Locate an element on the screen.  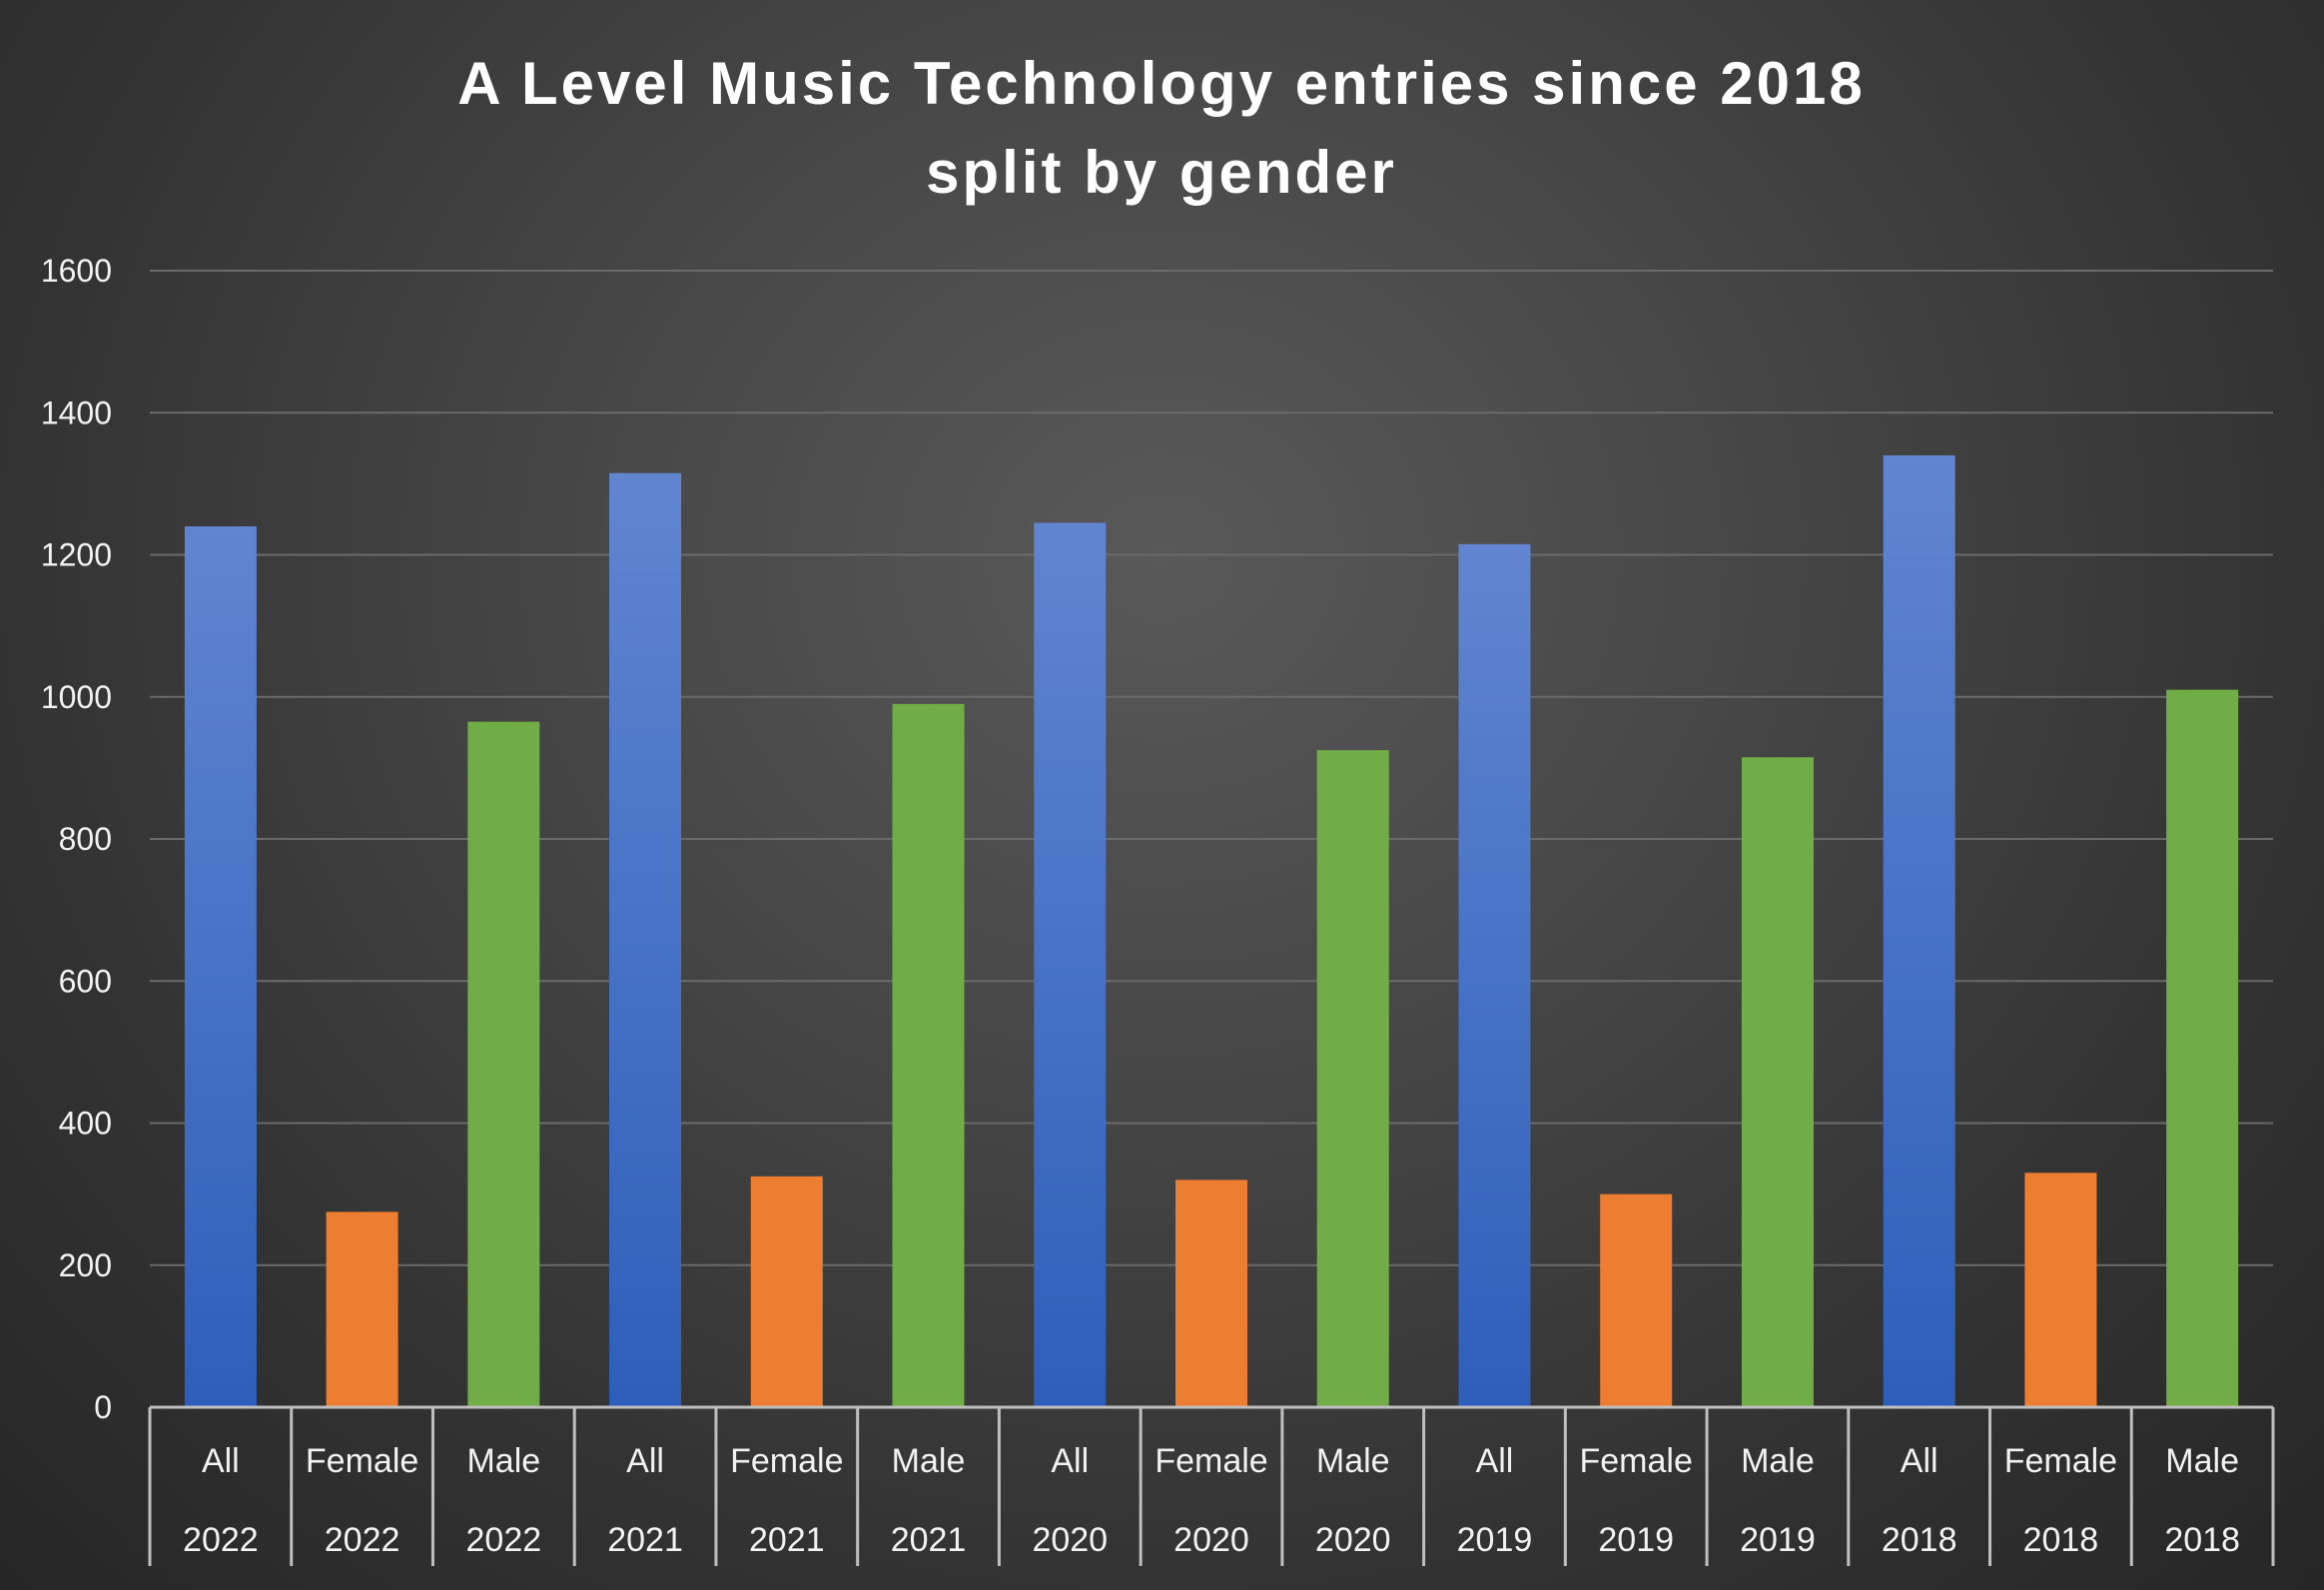
bar-all-2019 is located at coordinates (1494, 975).